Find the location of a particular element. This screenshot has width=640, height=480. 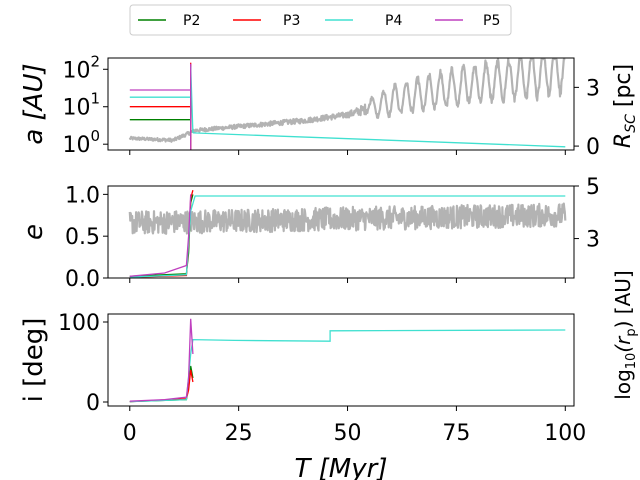

p2-series-group is located at coordinates (347, 360).